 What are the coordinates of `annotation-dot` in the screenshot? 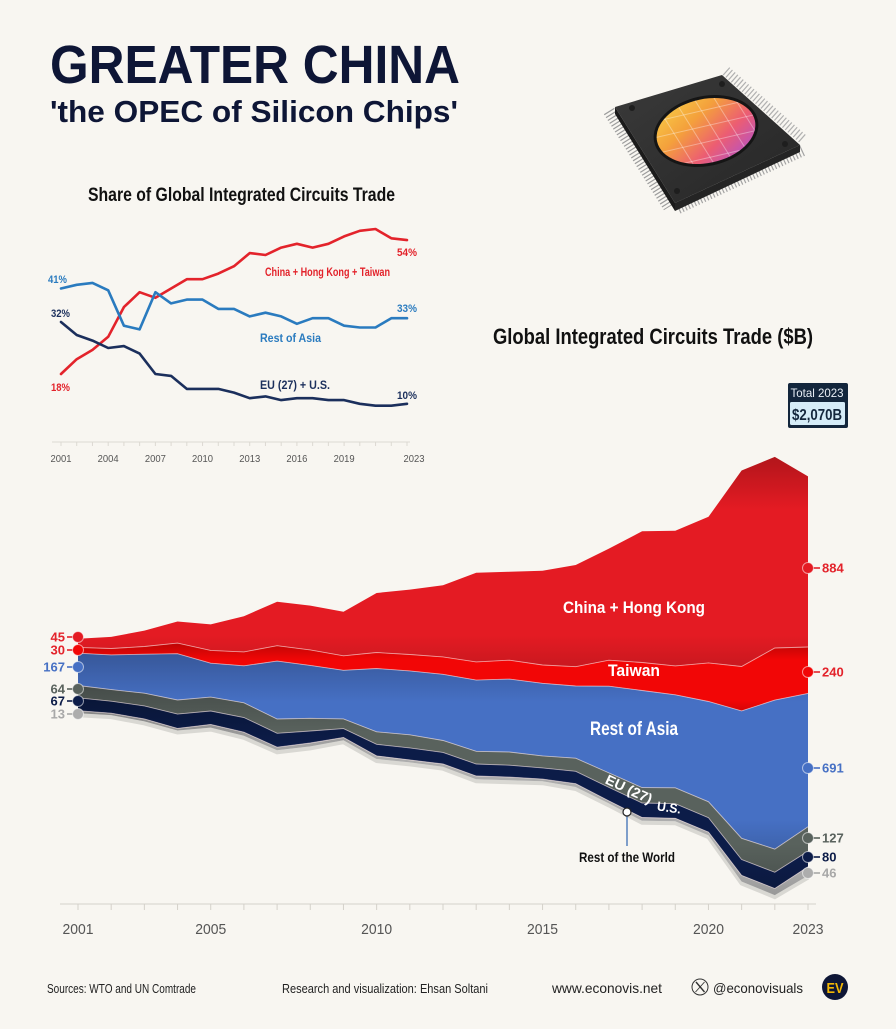 It's located at (627, 812).